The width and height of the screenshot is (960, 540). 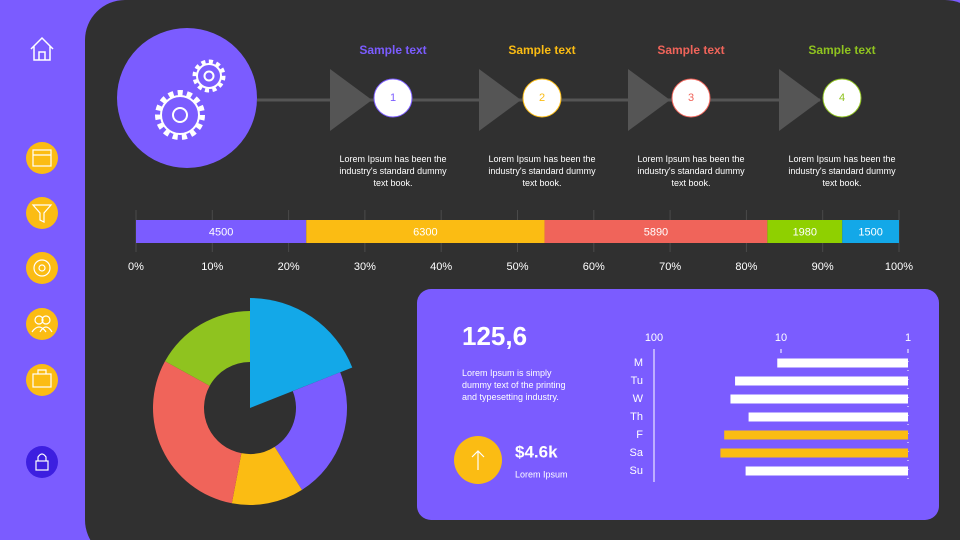 I want to click on amount-label: Lorem Ipsum, so click(x=541, y=474).